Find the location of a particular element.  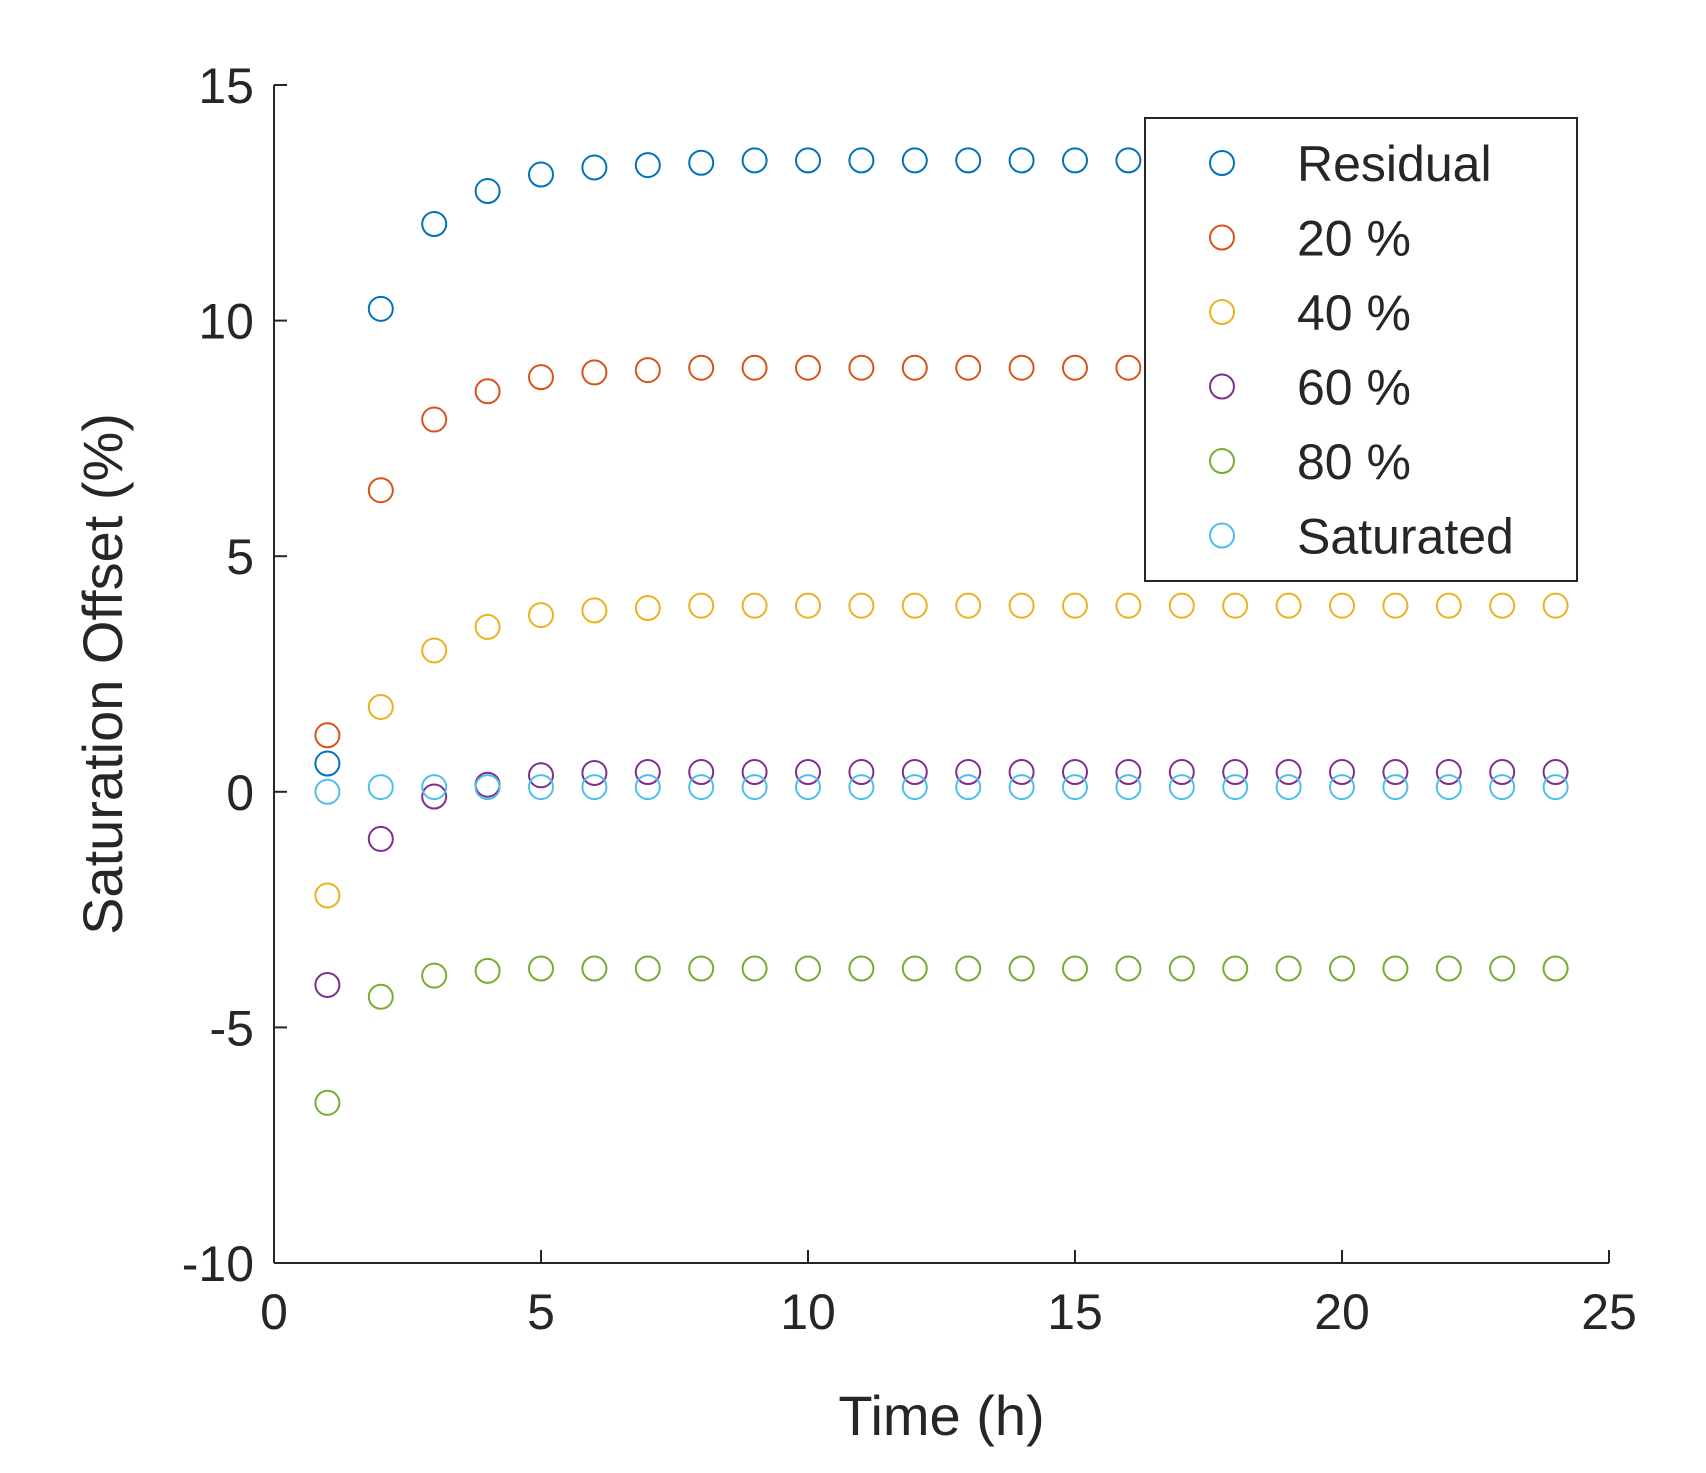

y-tick-label: 10 is located at coordinates (226, 322).